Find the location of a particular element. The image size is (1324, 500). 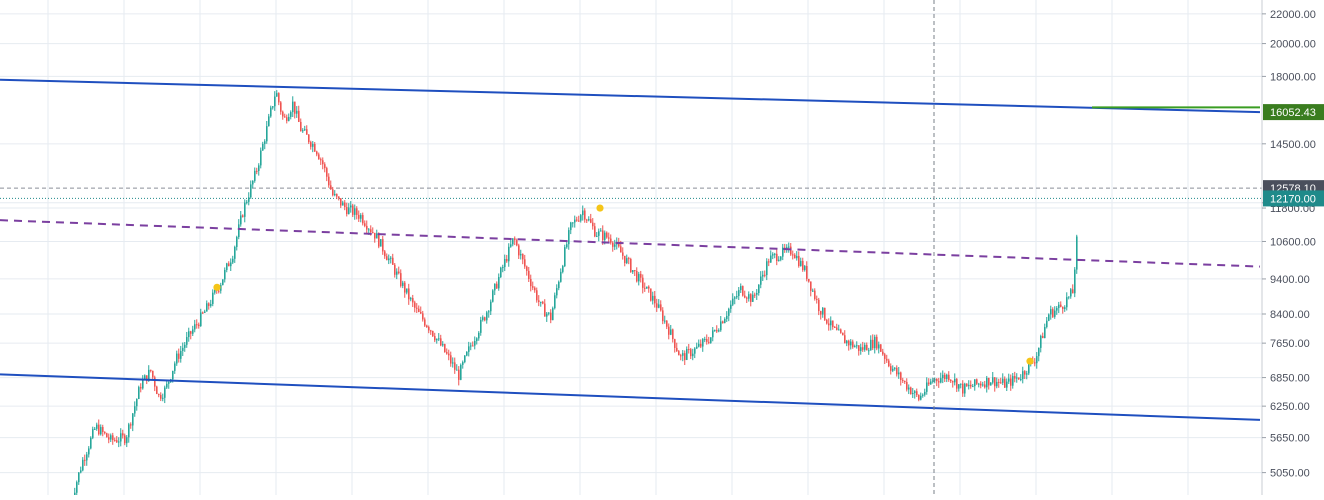

y-tick-label: 6250.00 is located at coordinates (1290, 407).